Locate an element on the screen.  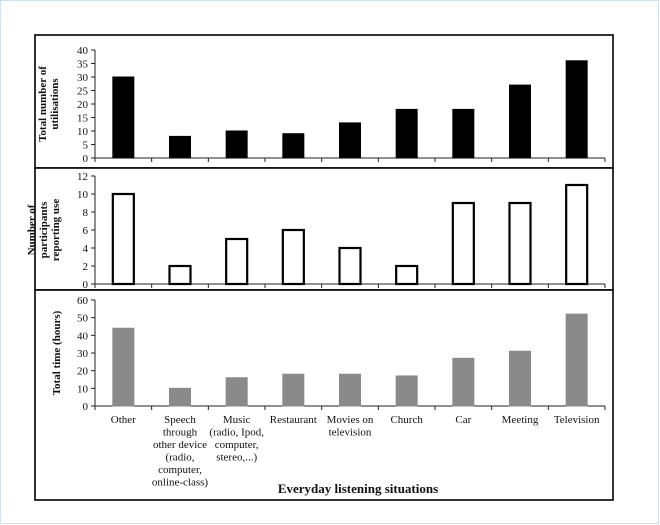
y-axis-title: Total time (hours) is located at coordinates (57, 352).